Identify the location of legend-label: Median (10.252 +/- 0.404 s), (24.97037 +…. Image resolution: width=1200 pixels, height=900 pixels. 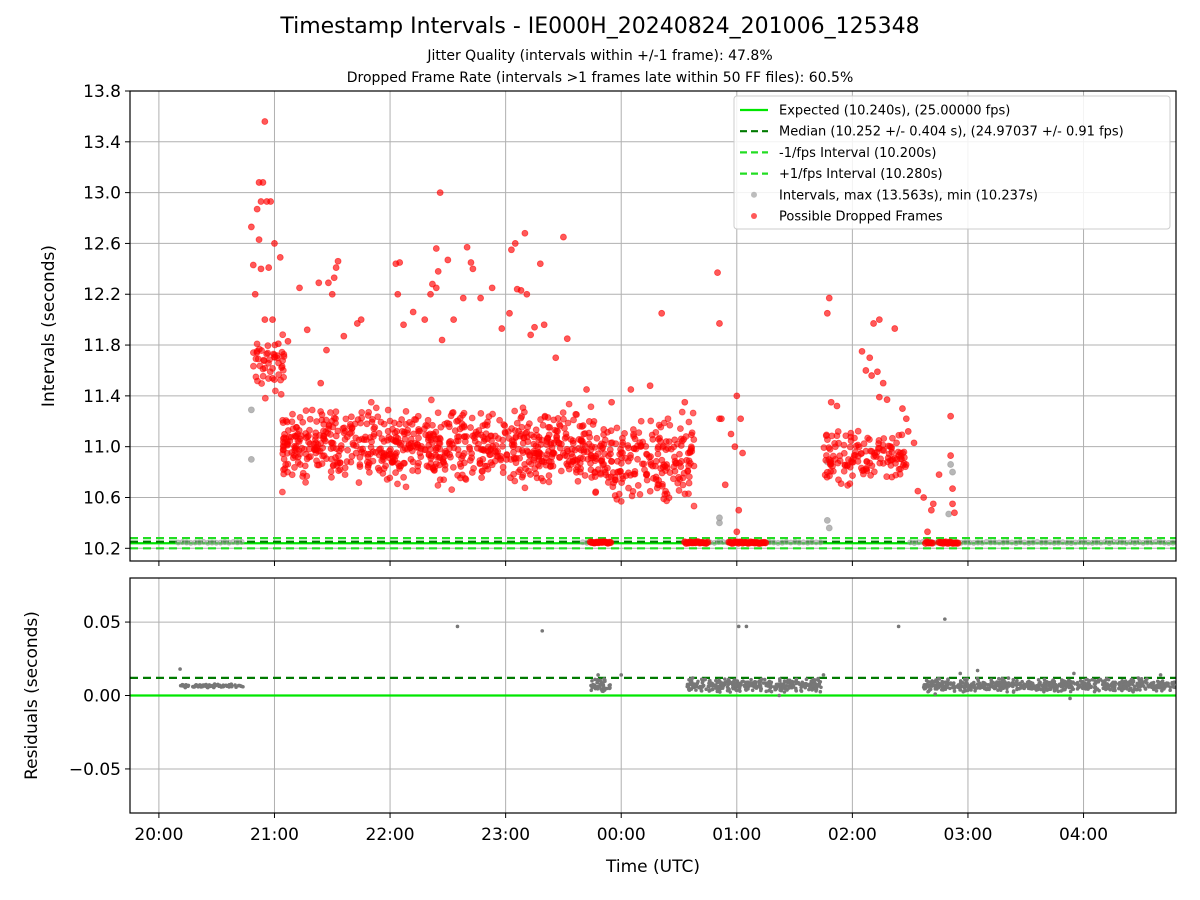
(951, 132).